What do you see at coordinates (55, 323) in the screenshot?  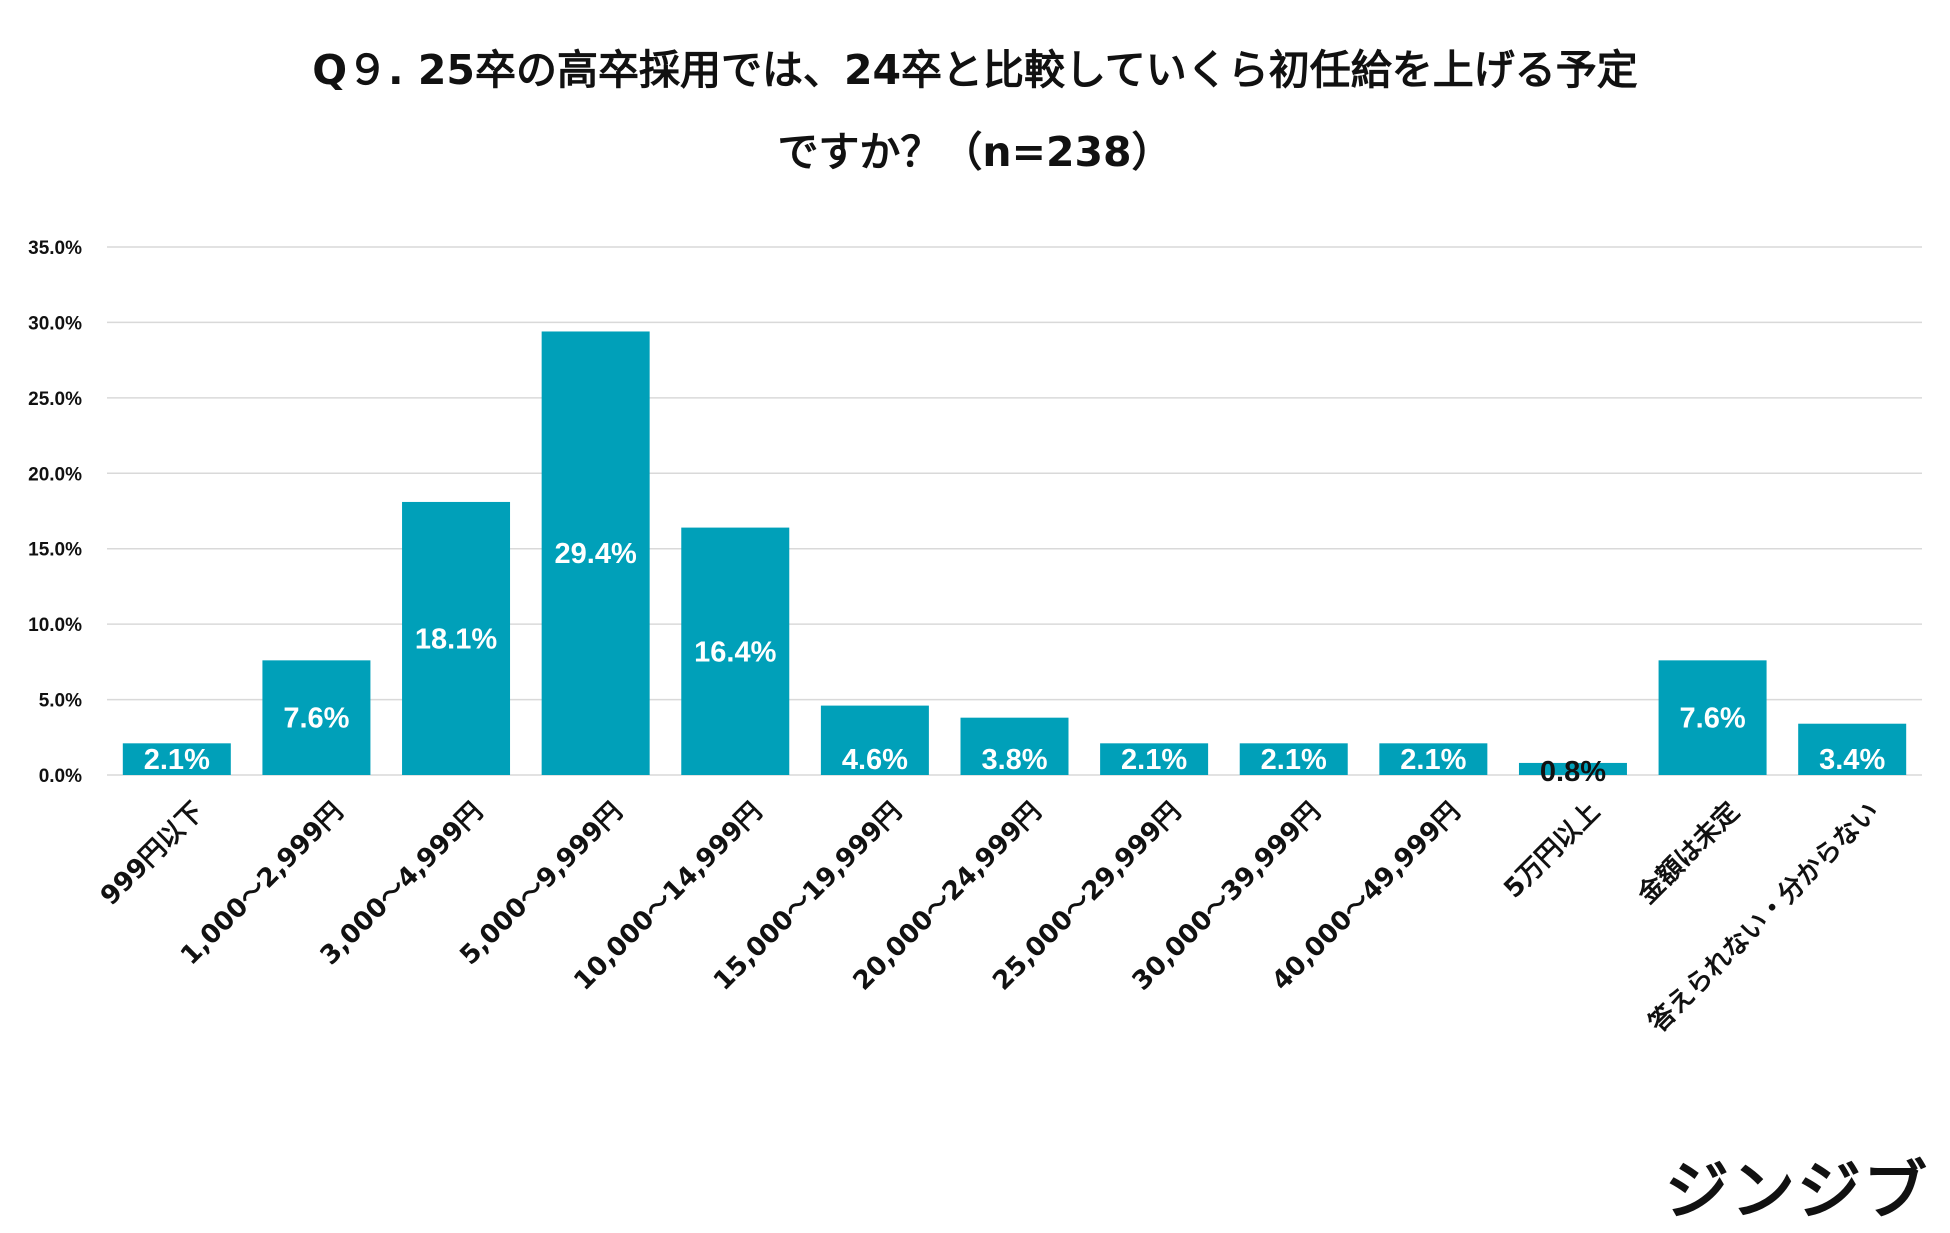 I see `y-tick-label: 30.0%` at bounding box center [55, 323].